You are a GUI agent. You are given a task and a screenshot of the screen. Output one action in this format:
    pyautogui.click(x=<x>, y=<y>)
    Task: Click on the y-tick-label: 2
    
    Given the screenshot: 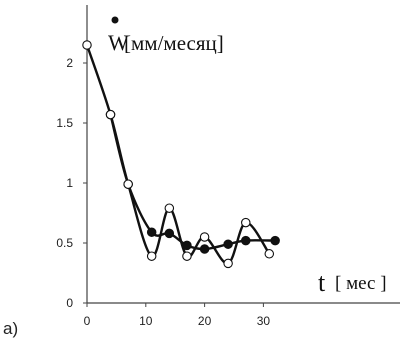 What is the action you would take?
    pyautogui.click(x=69, y=63)
    